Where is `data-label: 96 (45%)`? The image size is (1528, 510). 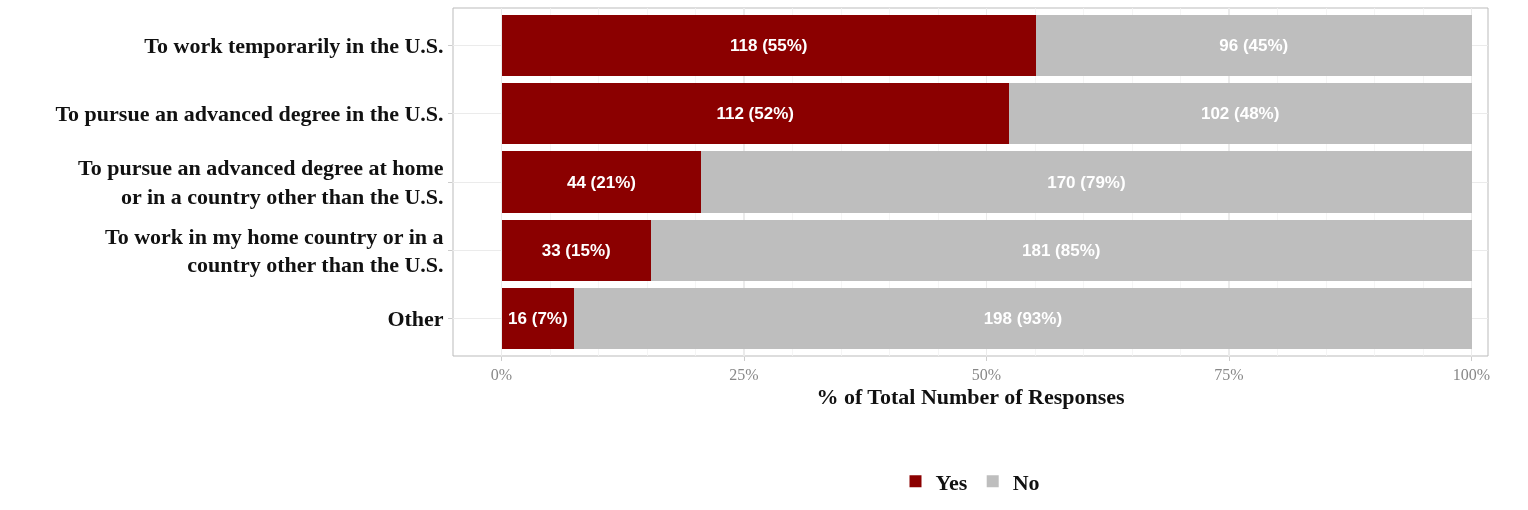 data-label: 96 (45%) is located at coordinates (1254, 46).